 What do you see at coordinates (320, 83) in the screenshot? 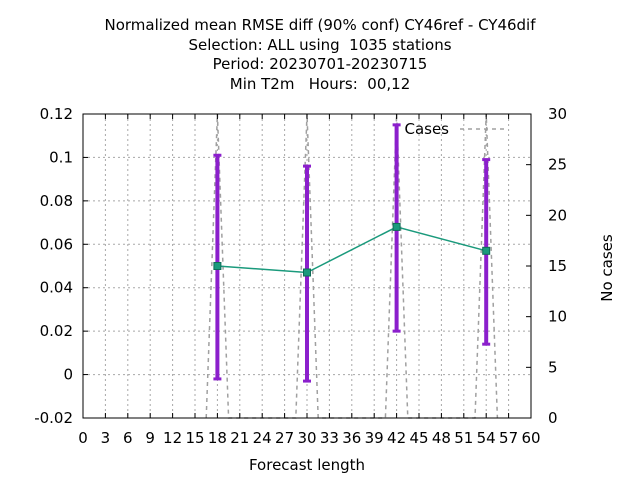
I see `chart-subtitle-parameter: Min T2m Hours: 00,12` at bounding box center [320, 83].